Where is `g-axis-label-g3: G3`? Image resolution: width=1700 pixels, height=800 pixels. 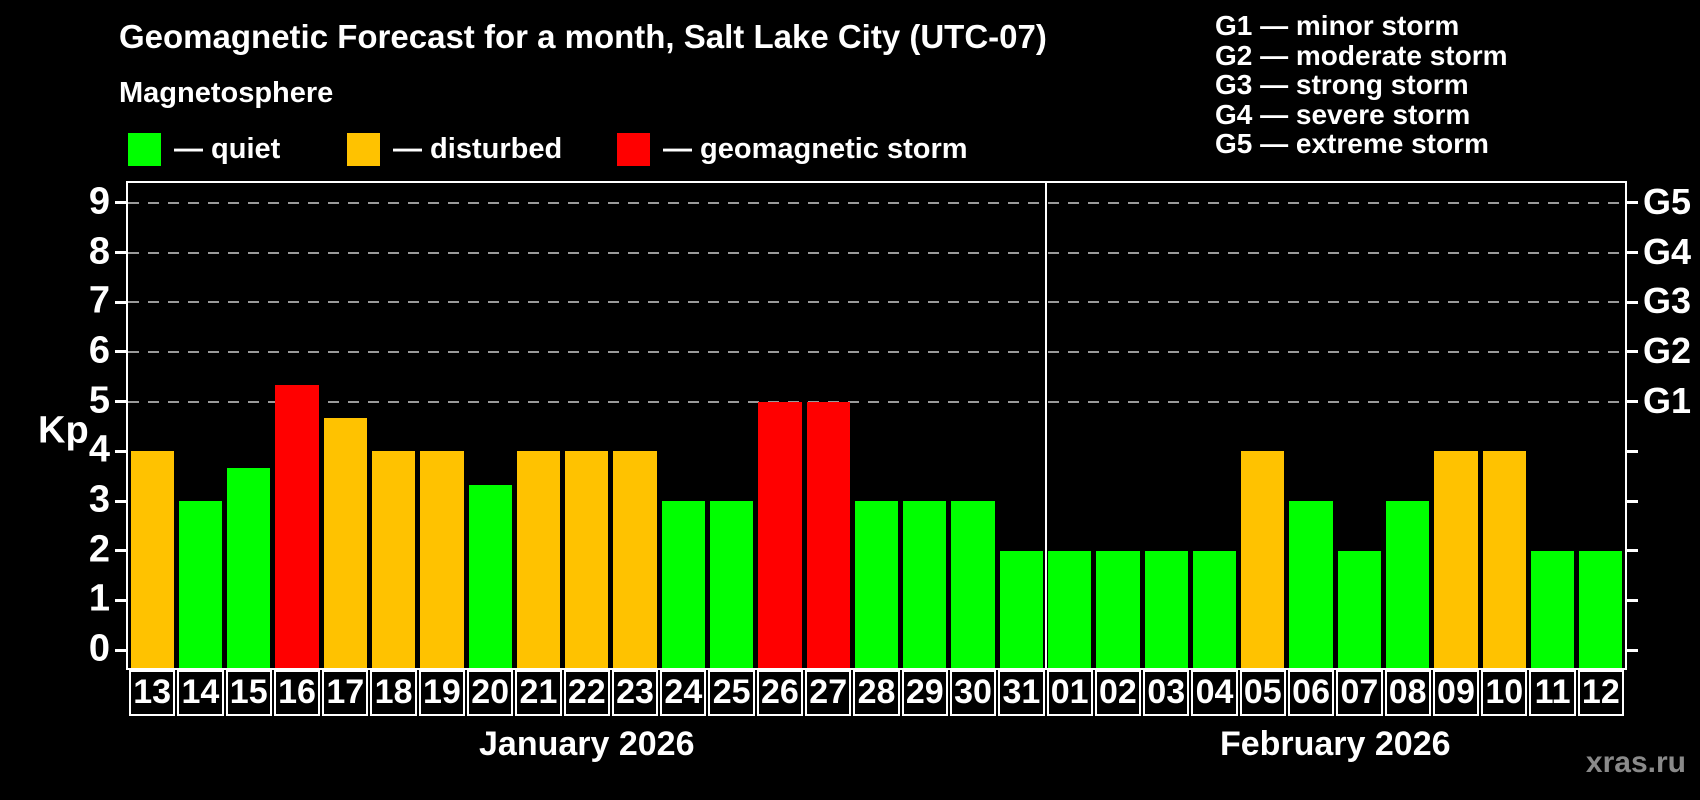 g-axis-label-g3: G3 is located at coordinates (1667, 301).